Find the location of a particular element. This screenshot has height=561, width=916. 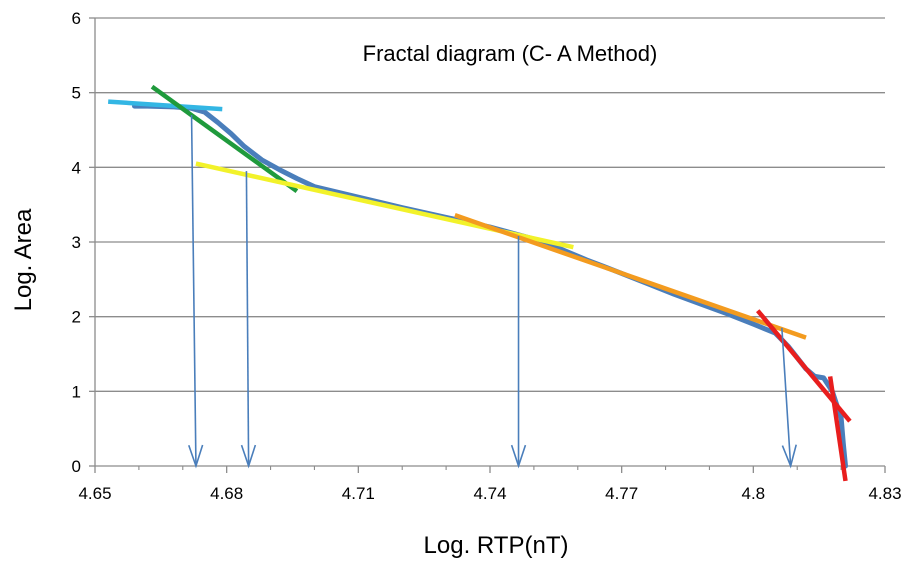

x-tick-label: 4.65 is located at coordinates (94, 493).